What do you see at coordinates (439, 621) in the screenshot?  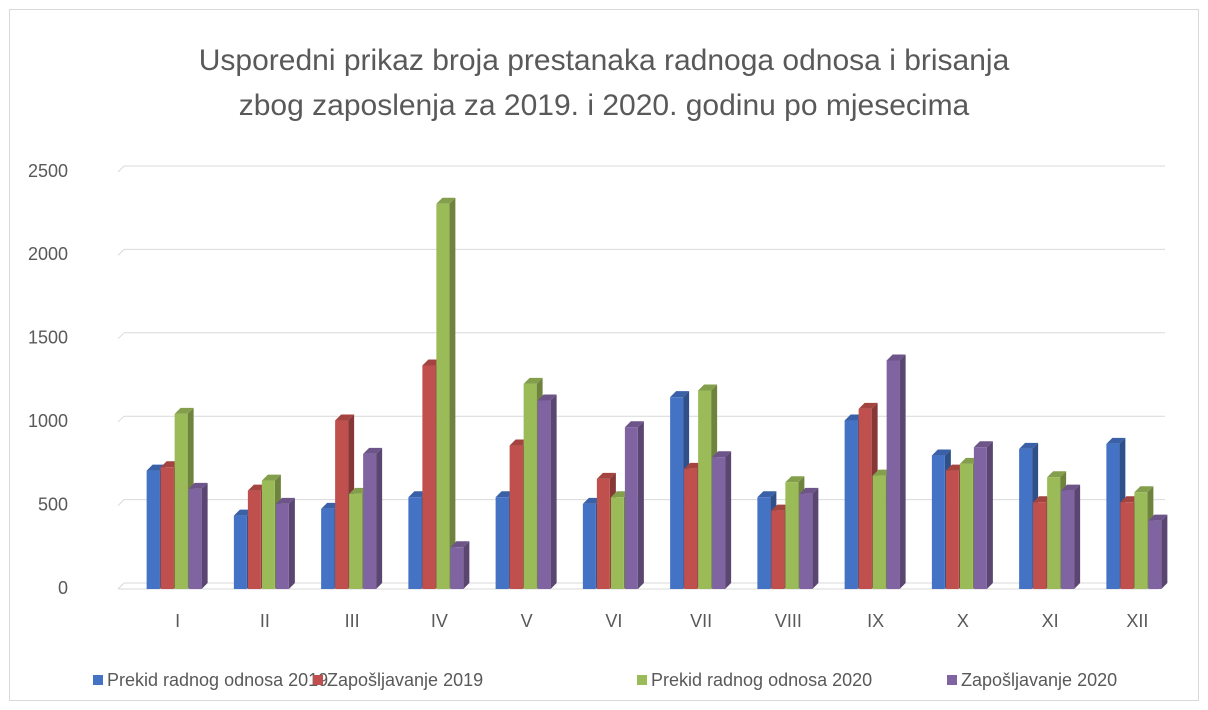 I see `x-tick-label: IV` at bounding box center [439, 621].